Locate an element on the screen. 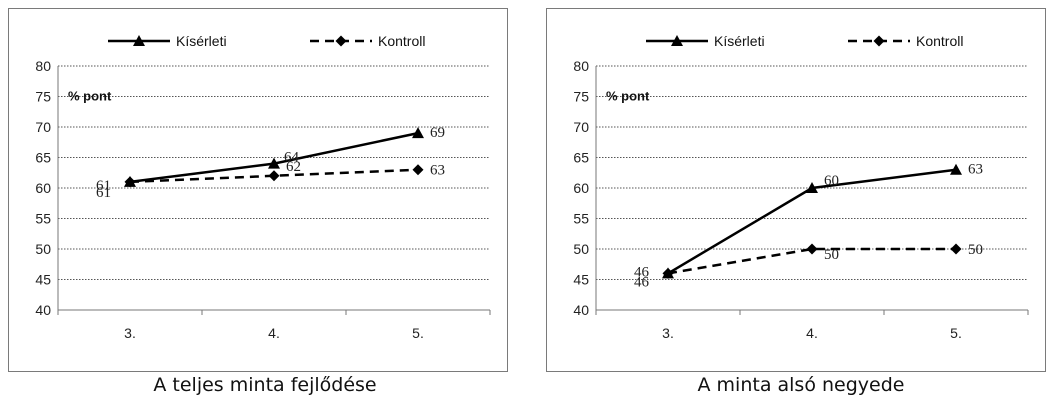  data-label: 60 is located at coordinates (831, 181).